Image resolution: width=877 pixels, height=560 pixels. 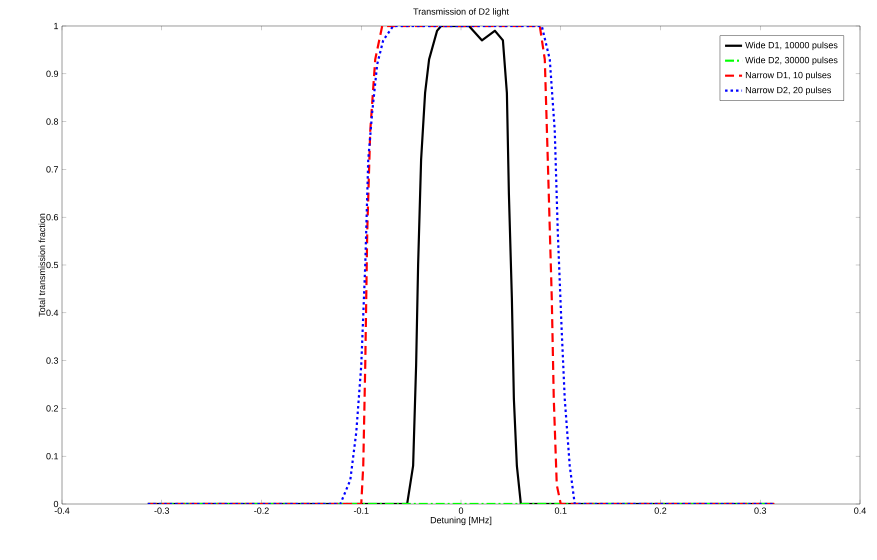 What do you see at coordinates (56, 26) in the screenshot?
I see `y-tick-label: 1` at bounding box center [56, 26].